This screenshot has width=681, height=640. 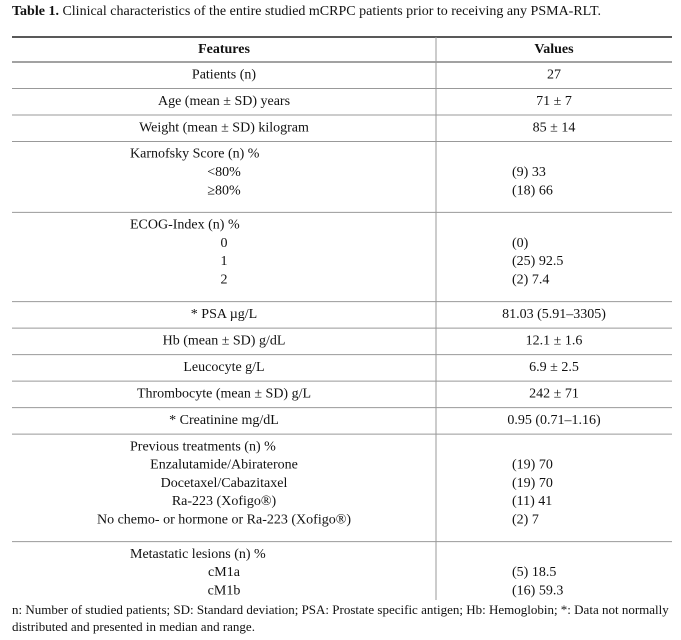 What do you see at coordinates (224, 394) in the screenshot?
I see `feature: Thrombocyte (mean ± SD) g/L` at bounding box center [224, 394].